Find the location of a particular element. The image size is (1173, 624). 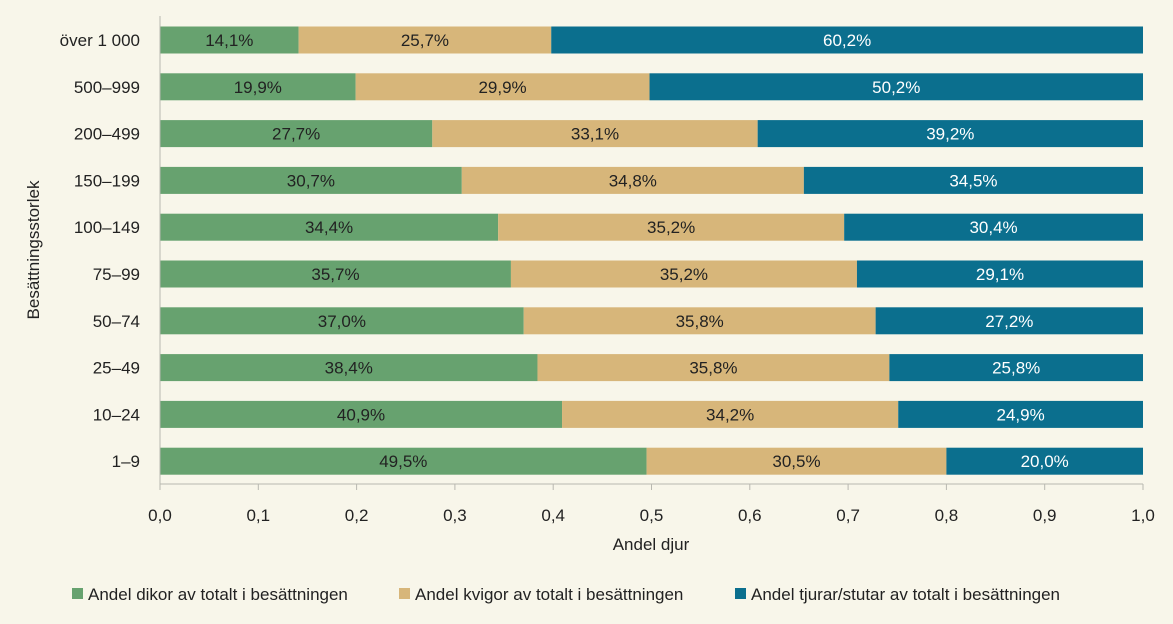

category-label: 500–999 is located at coordinates (107, 87).